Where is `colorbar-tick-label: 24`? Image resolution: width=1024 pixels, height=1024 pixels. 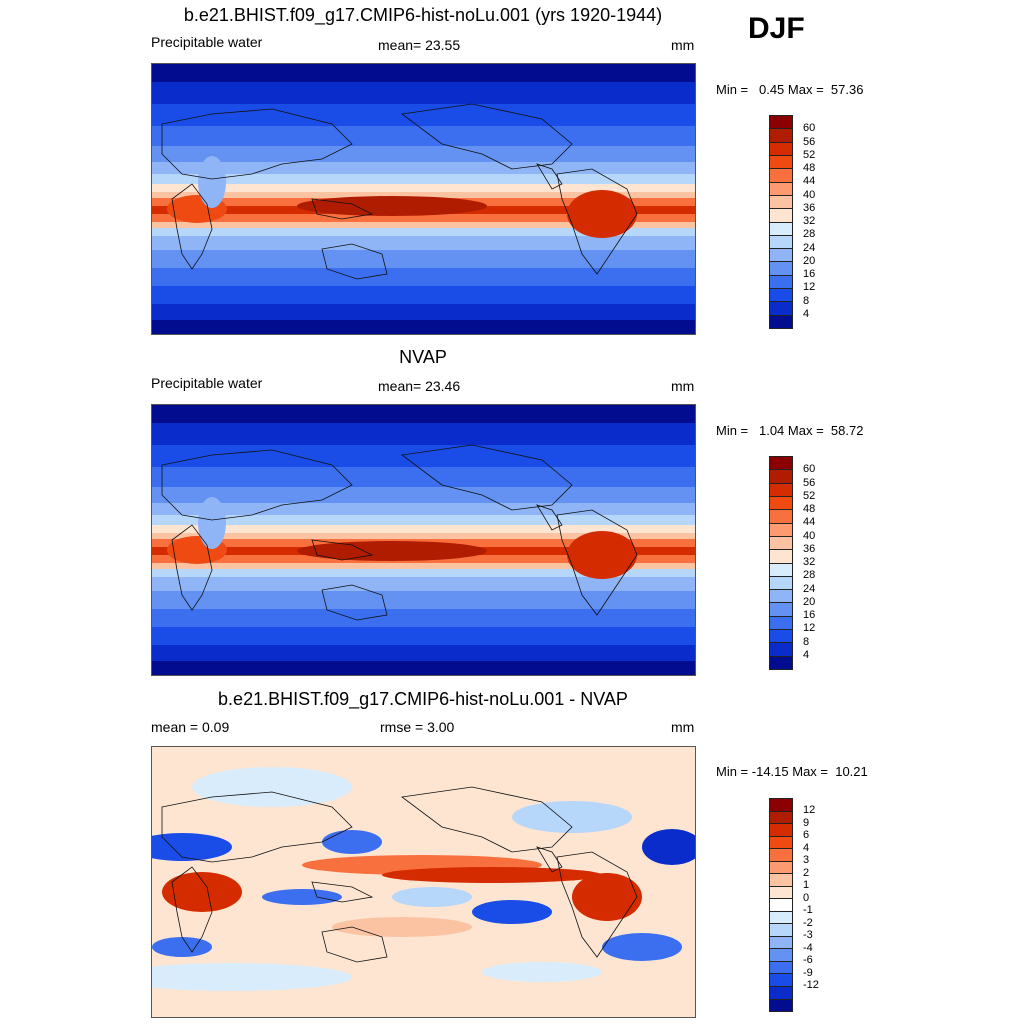
colorbar-tick-label: 24 is located at coordinates (809, 247).